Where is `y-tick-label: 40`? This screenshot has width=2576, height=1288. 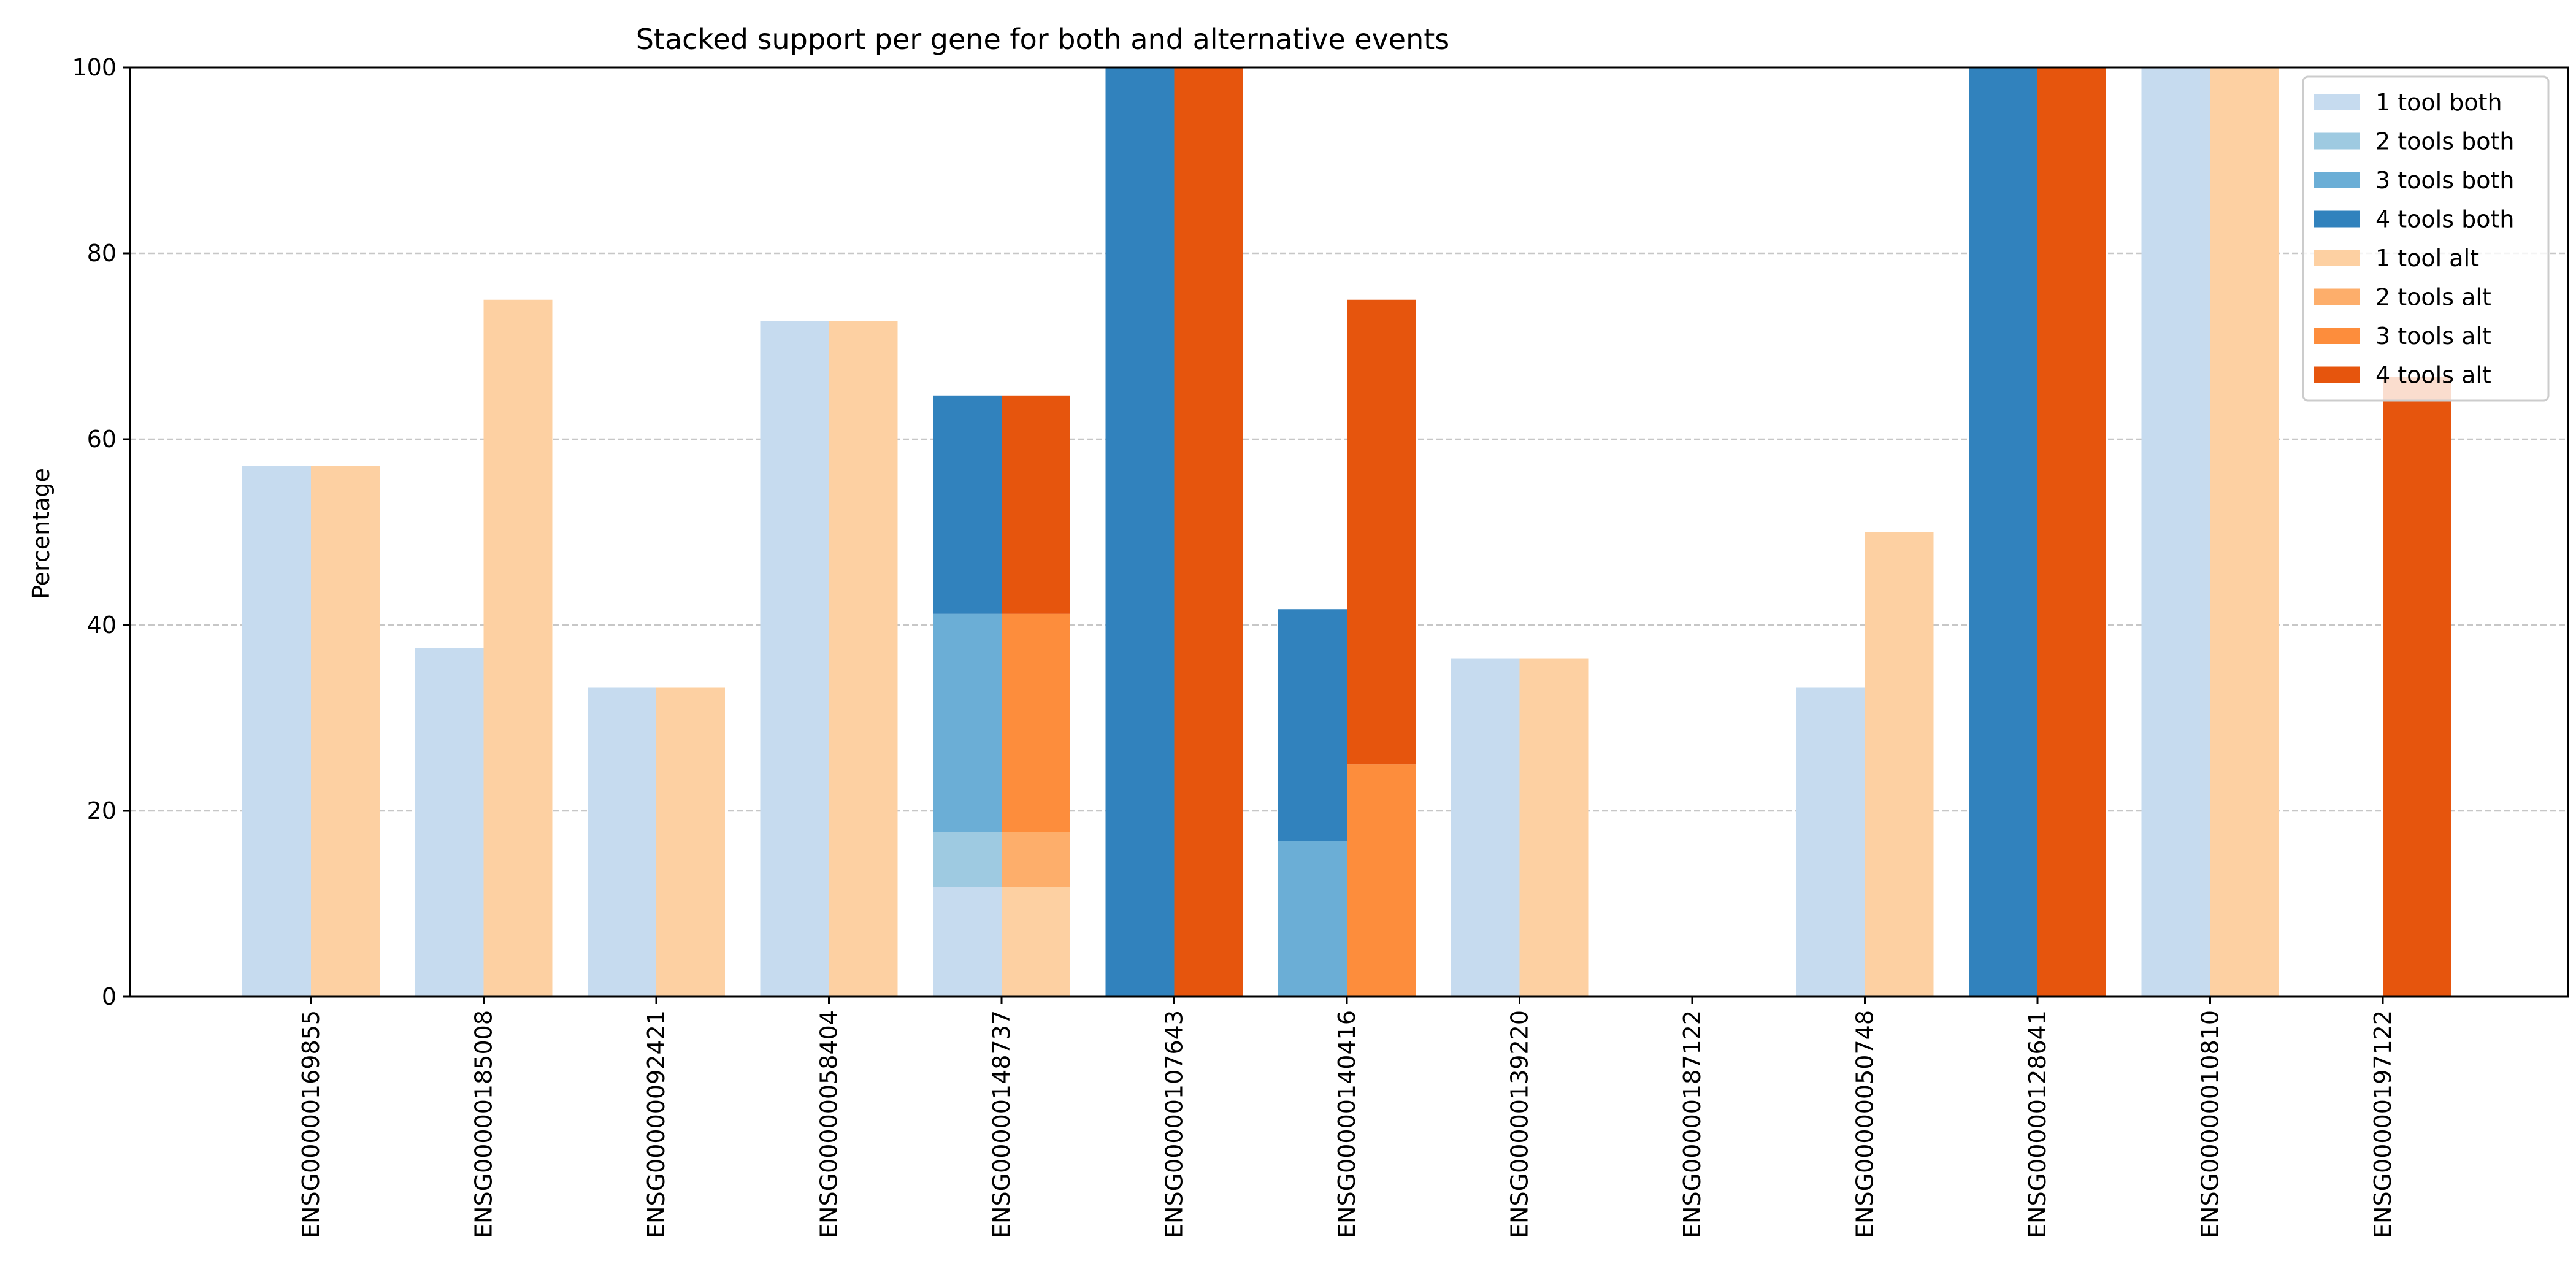 y-tick-label: 40 is located at coordinates (102, 624).